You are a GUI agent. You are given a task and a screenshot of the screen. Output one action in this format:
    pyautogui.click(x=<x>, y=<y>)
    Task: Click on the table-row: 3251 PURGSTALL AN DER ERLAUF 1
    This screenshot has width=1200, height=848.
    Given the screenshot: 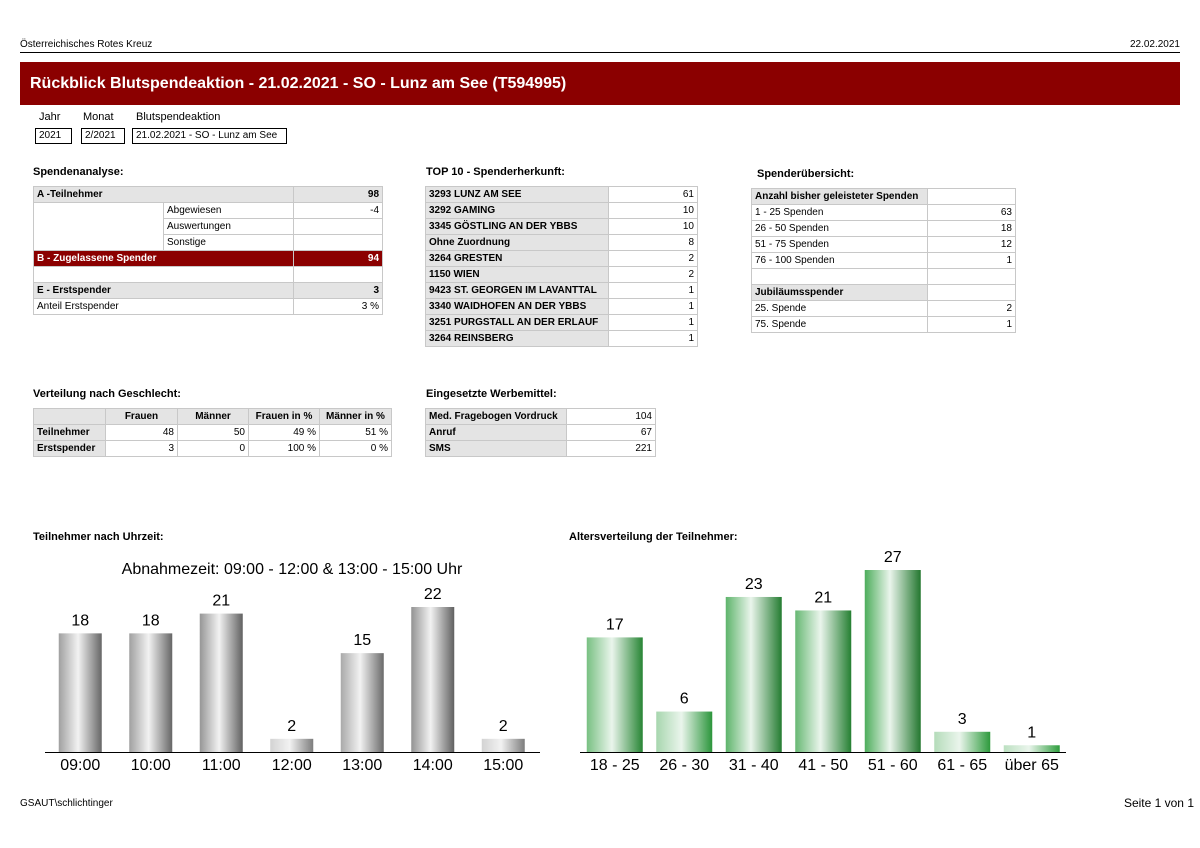 What is the action you would take?
    pyautogui.click(x=561, y=322)
    